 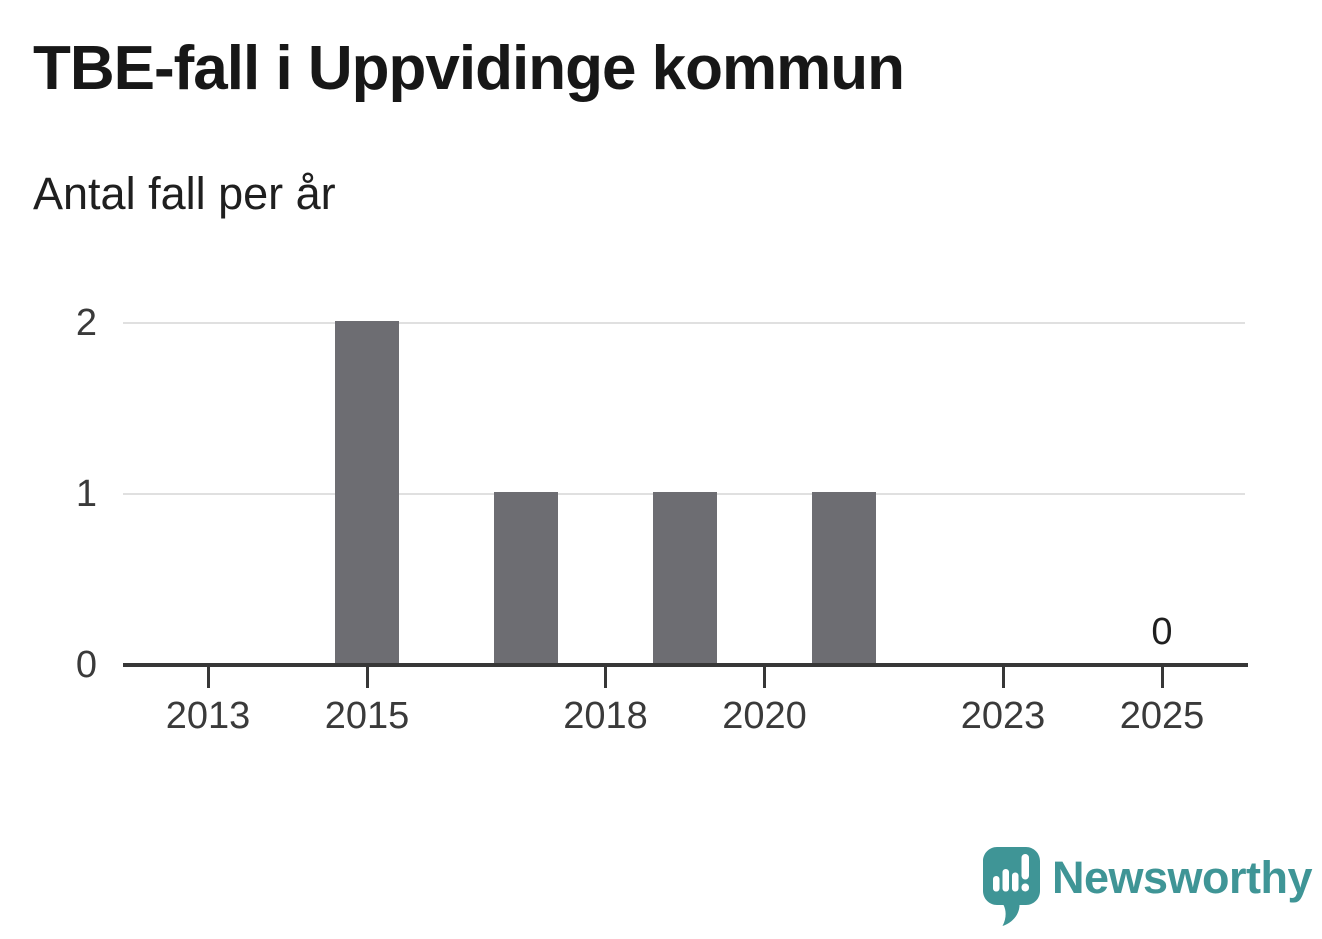 I want to click on bar-2021, so click(x=844, y=577).